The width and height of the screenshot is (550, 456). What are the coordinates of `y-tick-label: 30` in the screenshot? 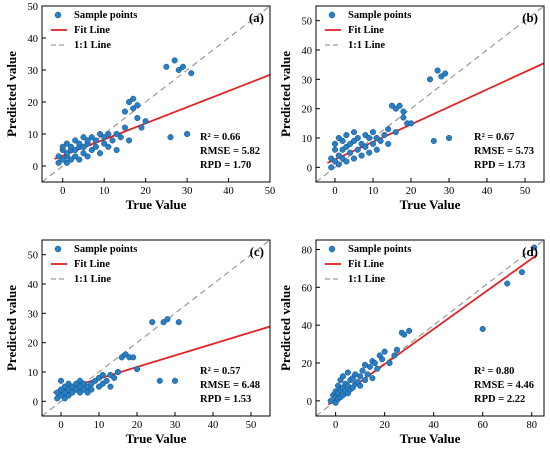 It's located at (33, 314).